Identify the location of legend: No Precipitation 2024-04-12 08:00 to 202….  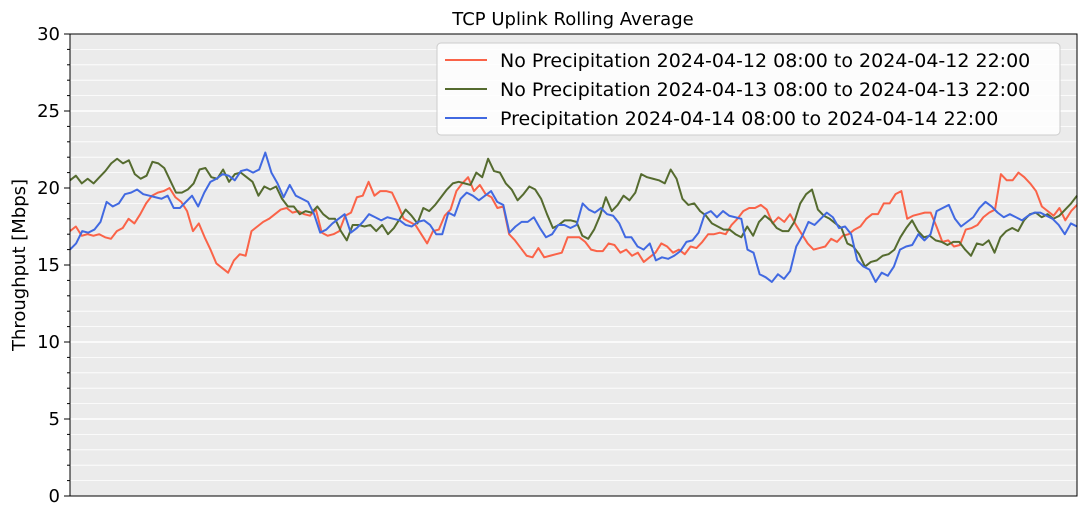
(748, 89).